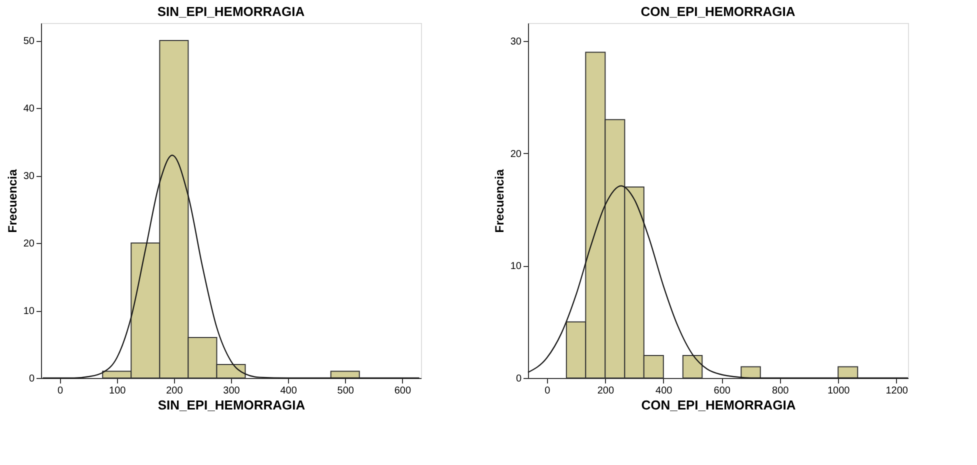 This screenshot has width=977, height=465. What do you see at coordinates (117, 391) in the screenshot?
I see `x-tick-label: 100` at bounding box center [117, 391].